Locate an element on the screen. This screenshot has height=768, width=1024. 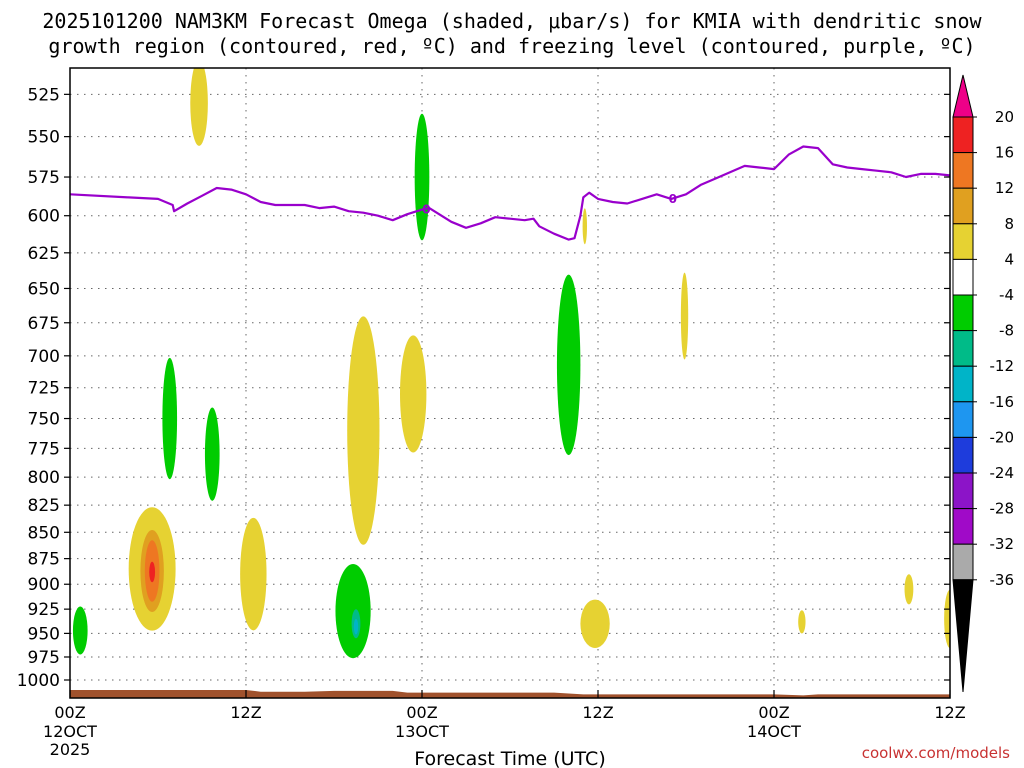
freezing-level-line is located at coordinates (510, 193).